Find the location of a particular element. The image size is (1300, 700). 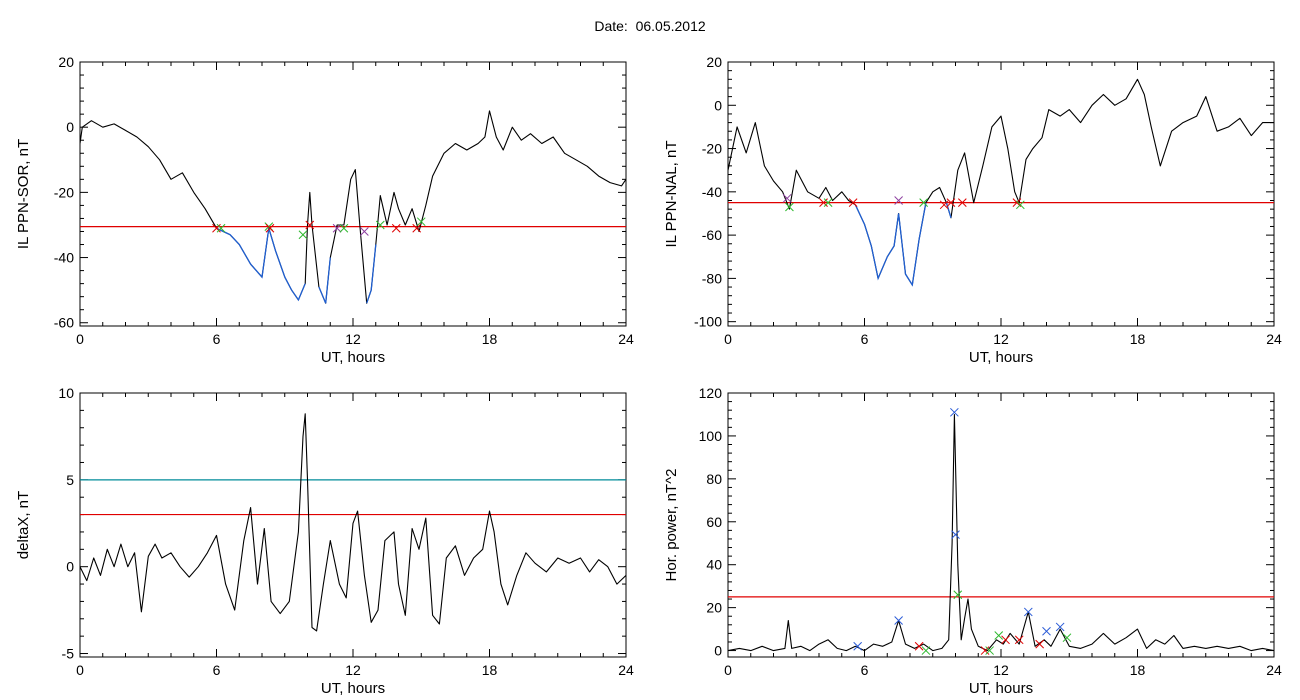

y-axis-label: IL PPN-SOR, nT is located at coordinates (23, 194).